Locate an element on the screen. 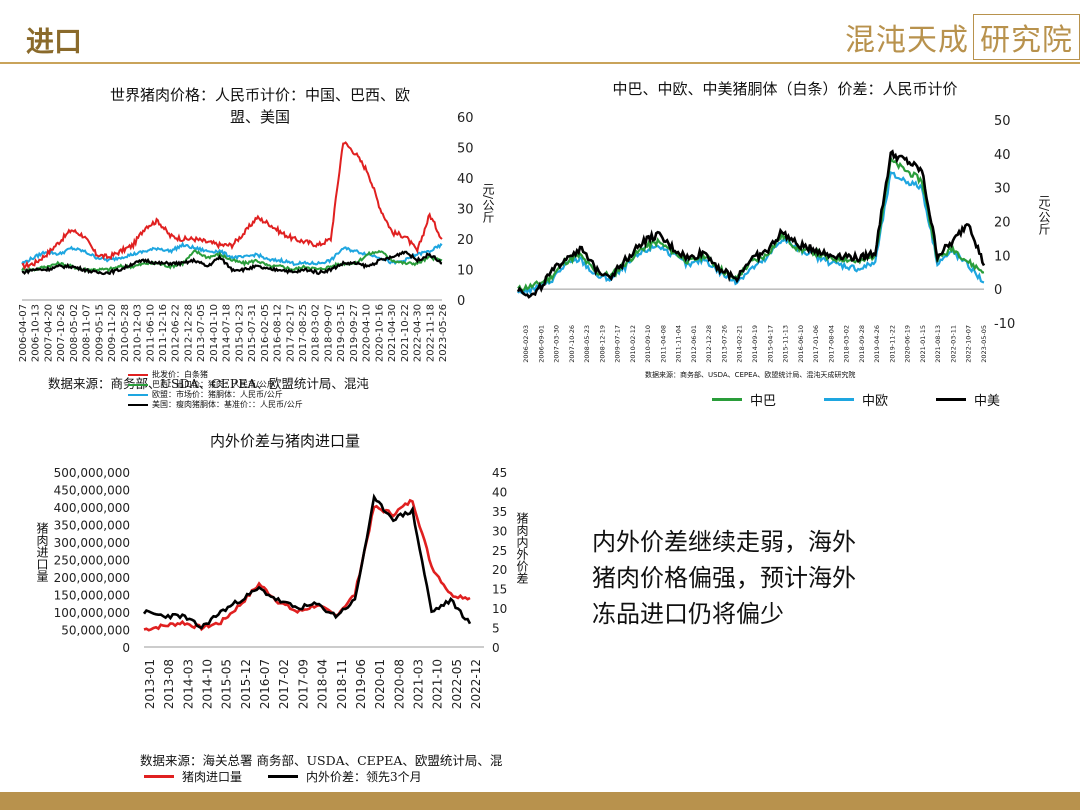 The height and width of the screenshot is (810, 1080). page-title: 进口 is located at coordinates (54, 41).